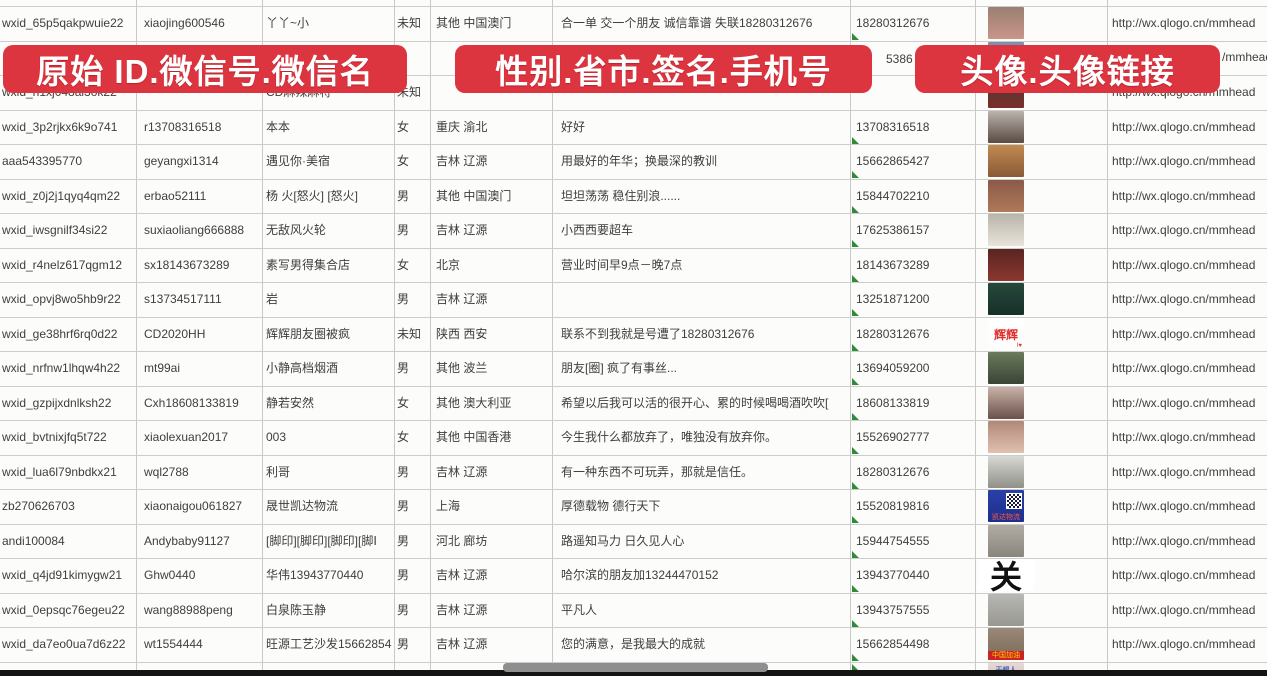  I want to click on cell-phone: 15662854498, so click(893, 644).